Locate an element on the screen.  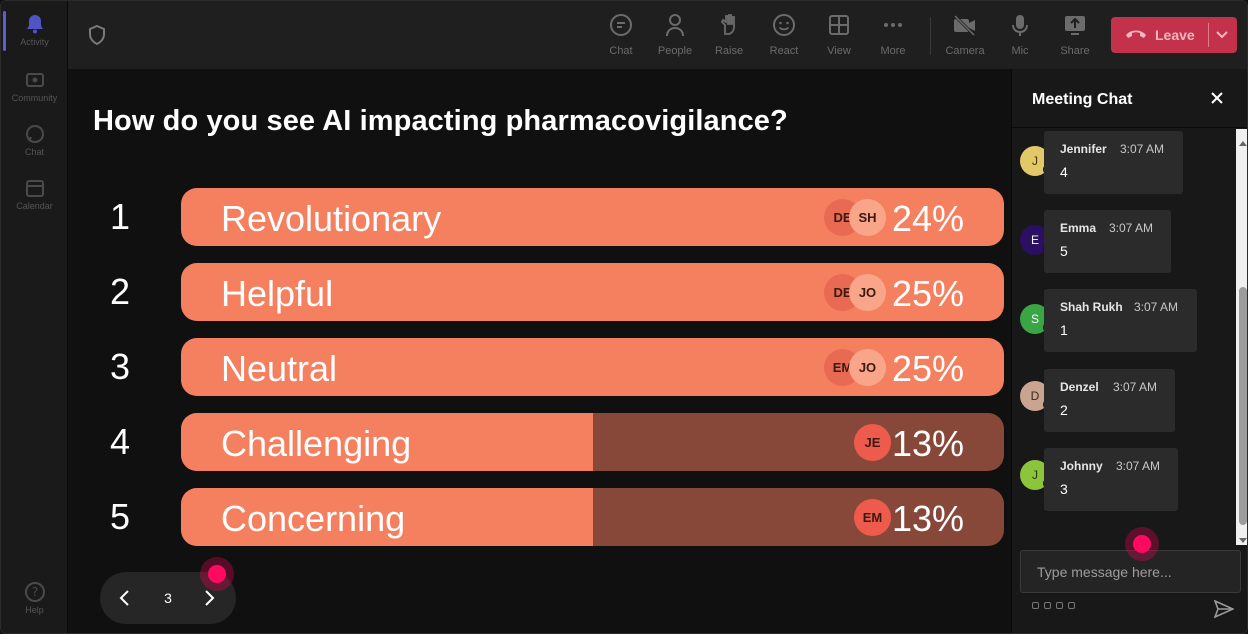
message-text: 2 is located at coordinates (1064, 410).